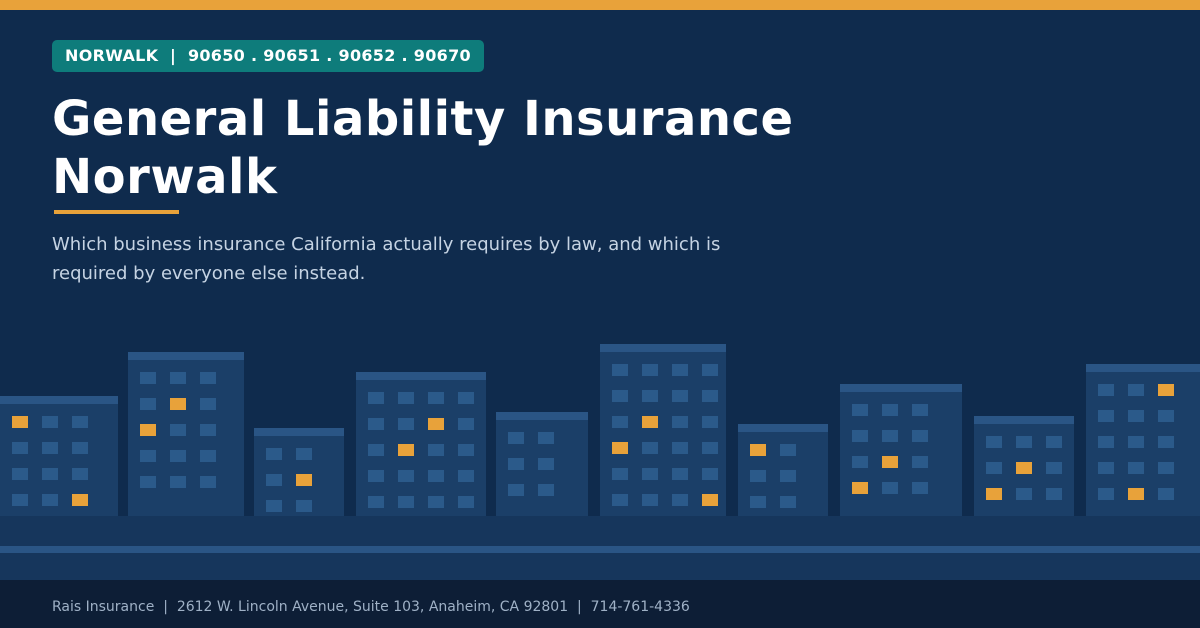  What do you see at coordinates (901, 450) in the screenshot?
I see `building` at bounding box center [901, 450].